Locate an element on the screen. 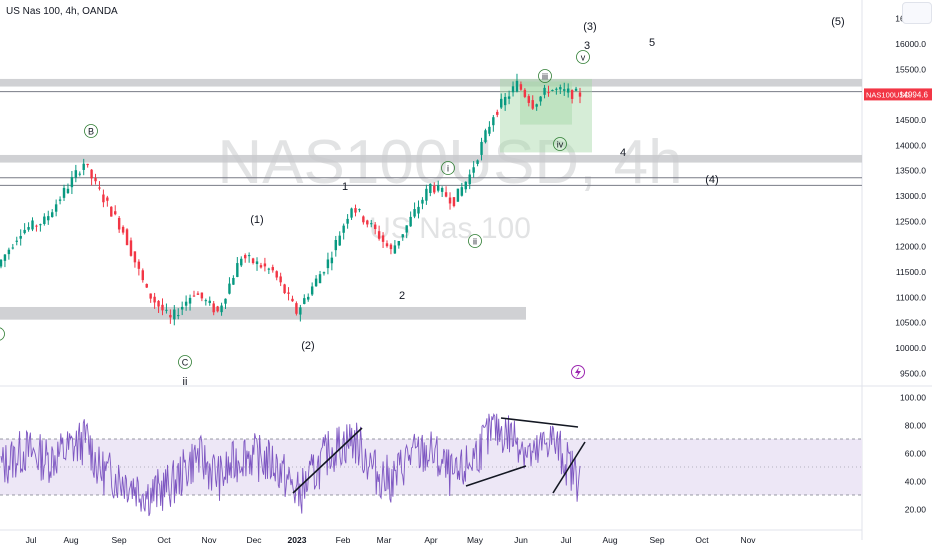 The width and height of the screenshot is (932, 555). time-tick-label: Apr is located at coordinates (430, 540).